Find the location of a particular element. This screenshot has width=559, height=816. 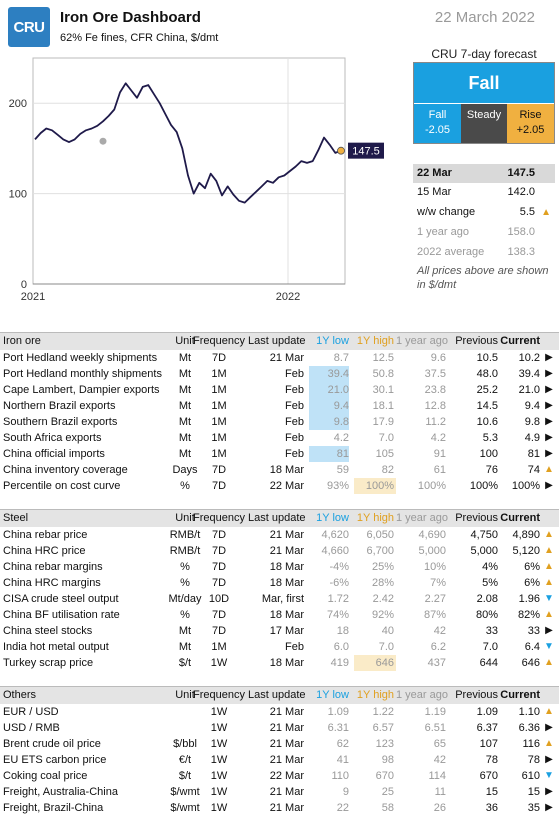

row-name: China steel stocks is located at coordinates (48, 631).